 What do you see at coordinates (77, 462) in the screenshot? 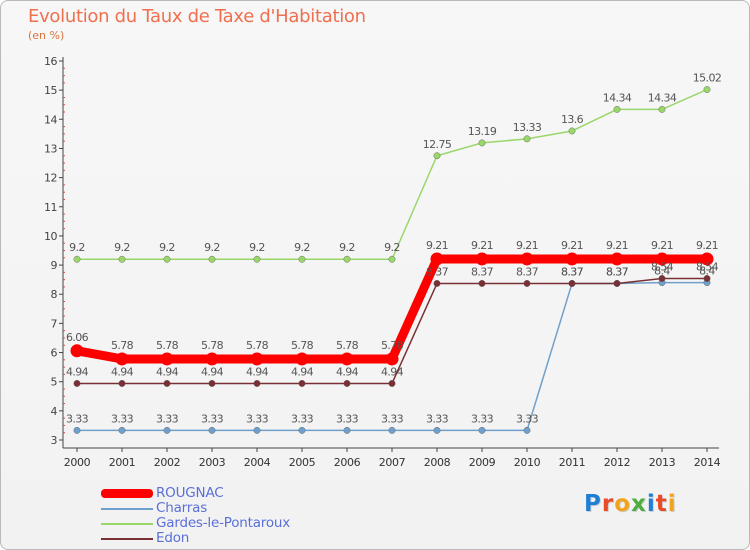
I see `x-tick-label: 2000` at bounding box center [77, 462].